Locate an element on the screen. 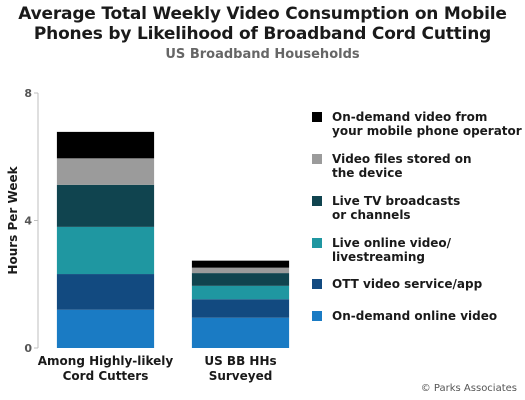 Image resolution: width=525 pixels, height=400 pixels. legend-label: Live online video/livestreaming is located at coordinates (427, 250).